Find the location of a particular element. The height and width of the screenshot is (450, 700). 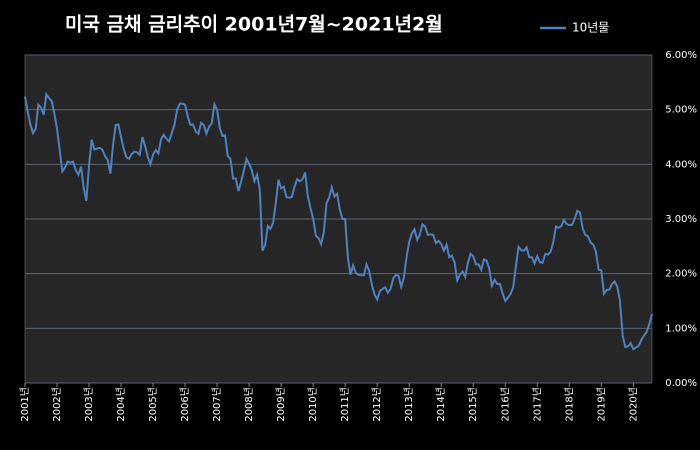

x-tick-label: 2018년 is located at coordinates (569, 404).